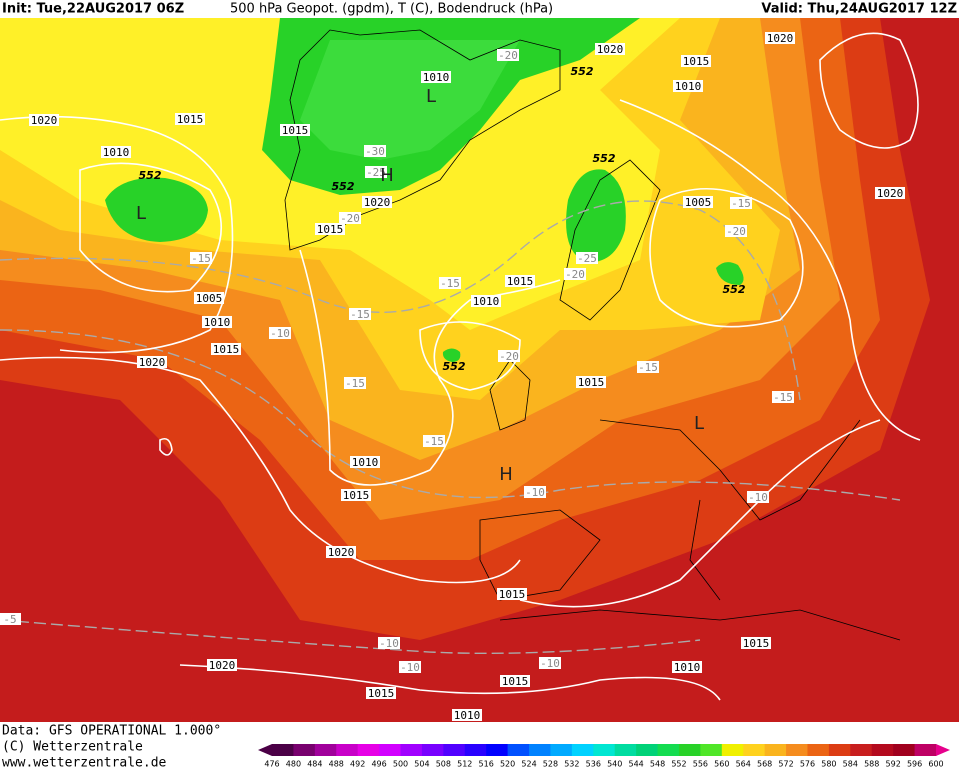  What do you see at coordinates (859, 9) in the screenshot?
I see `valid-time: Valid: Thu,24AUG2017 12Z` at bounding box center [859, 9].